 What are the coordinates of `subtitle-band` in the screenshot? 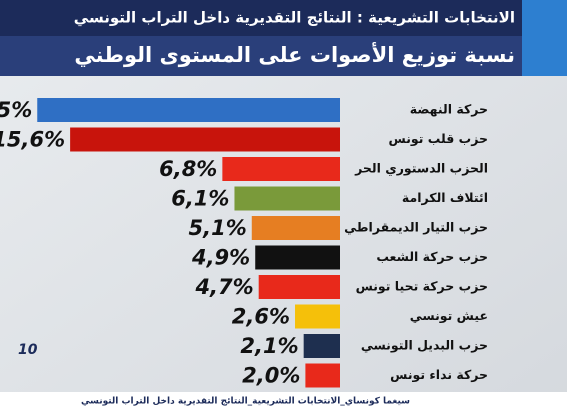 It's located at (283, 56).